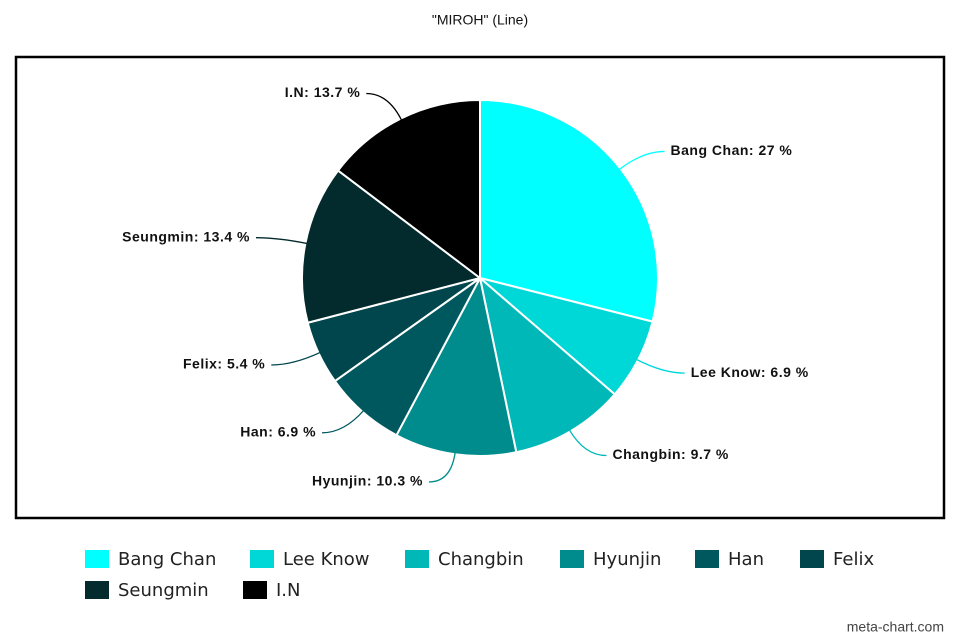 The image size is (960, 640). What do you see at coordinates (224, 364) in the screenshot?
I see `data-label: Felix: 5.4 %` at bounding box center [224, 364].